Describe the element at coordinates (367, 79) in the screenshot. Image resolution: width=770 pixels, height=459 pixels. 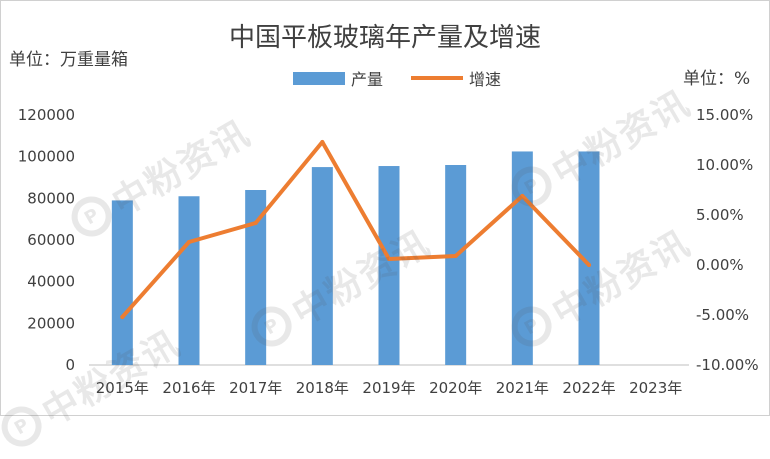
I see `legend-label-output: 产量` at that location.